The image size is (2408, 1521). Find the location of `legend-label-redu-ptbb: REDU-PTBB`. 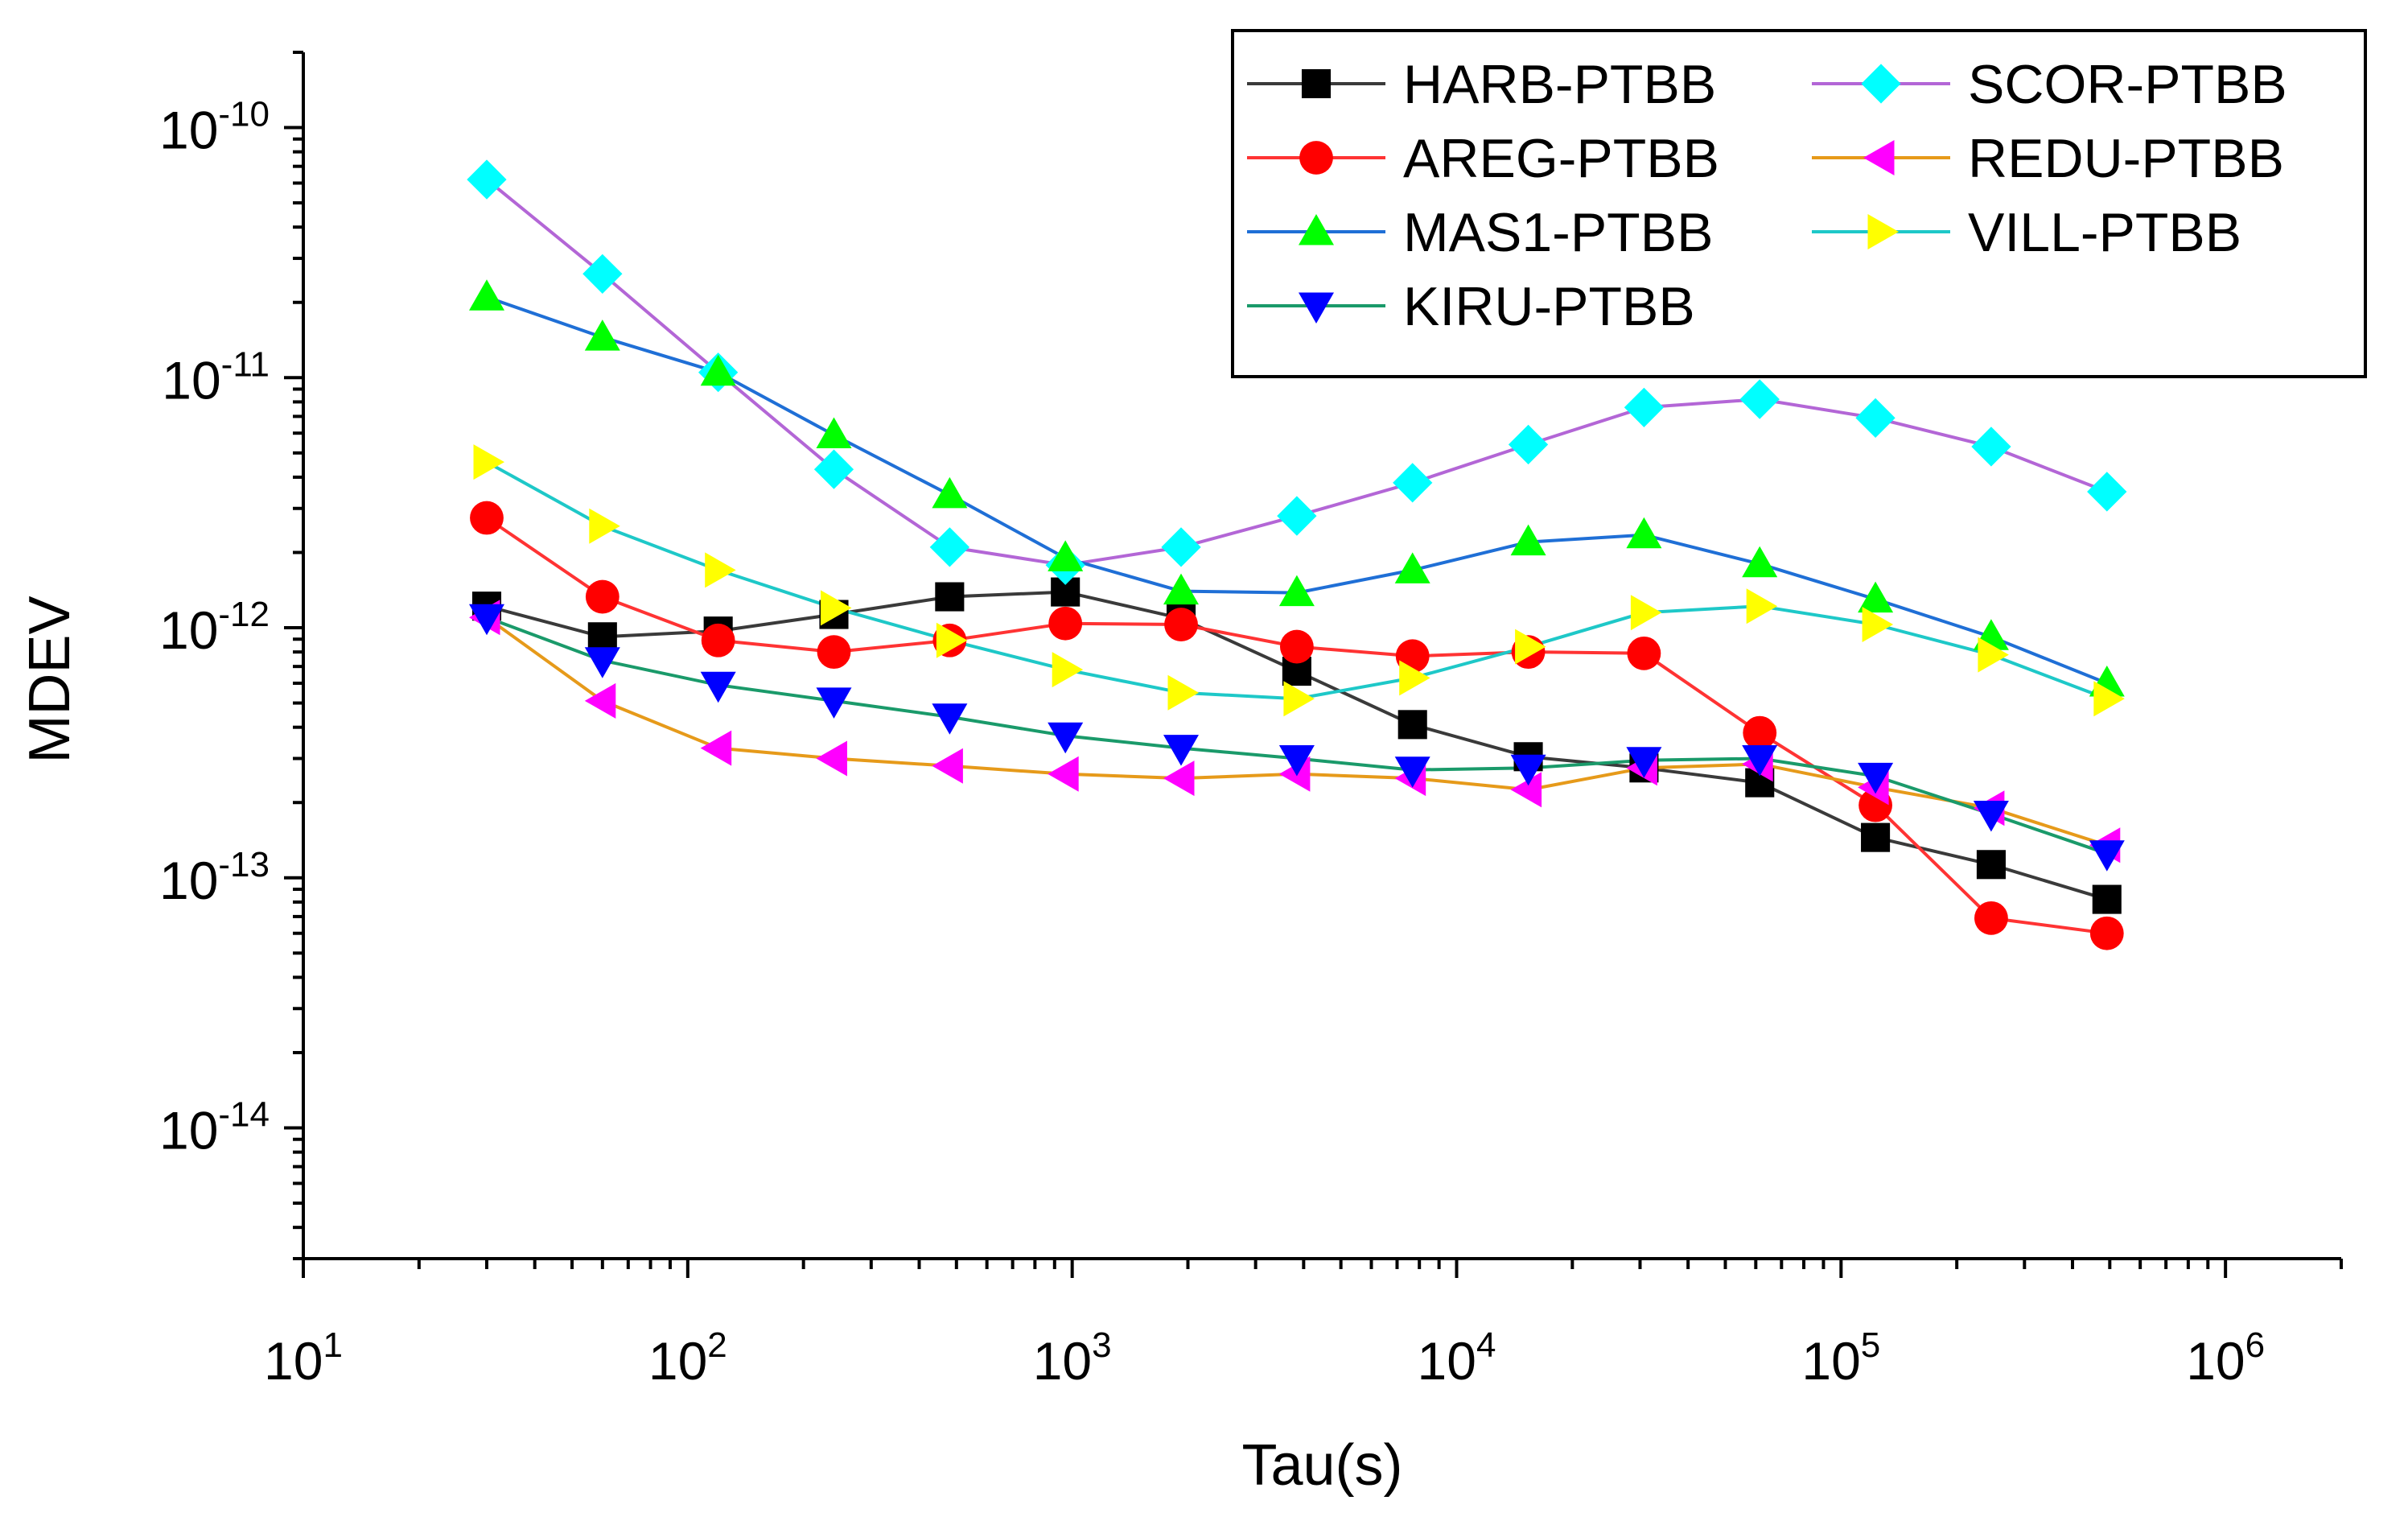

legend-label-redu-ptbb: REDU-PTBB is located at coordinates (2126, 158).